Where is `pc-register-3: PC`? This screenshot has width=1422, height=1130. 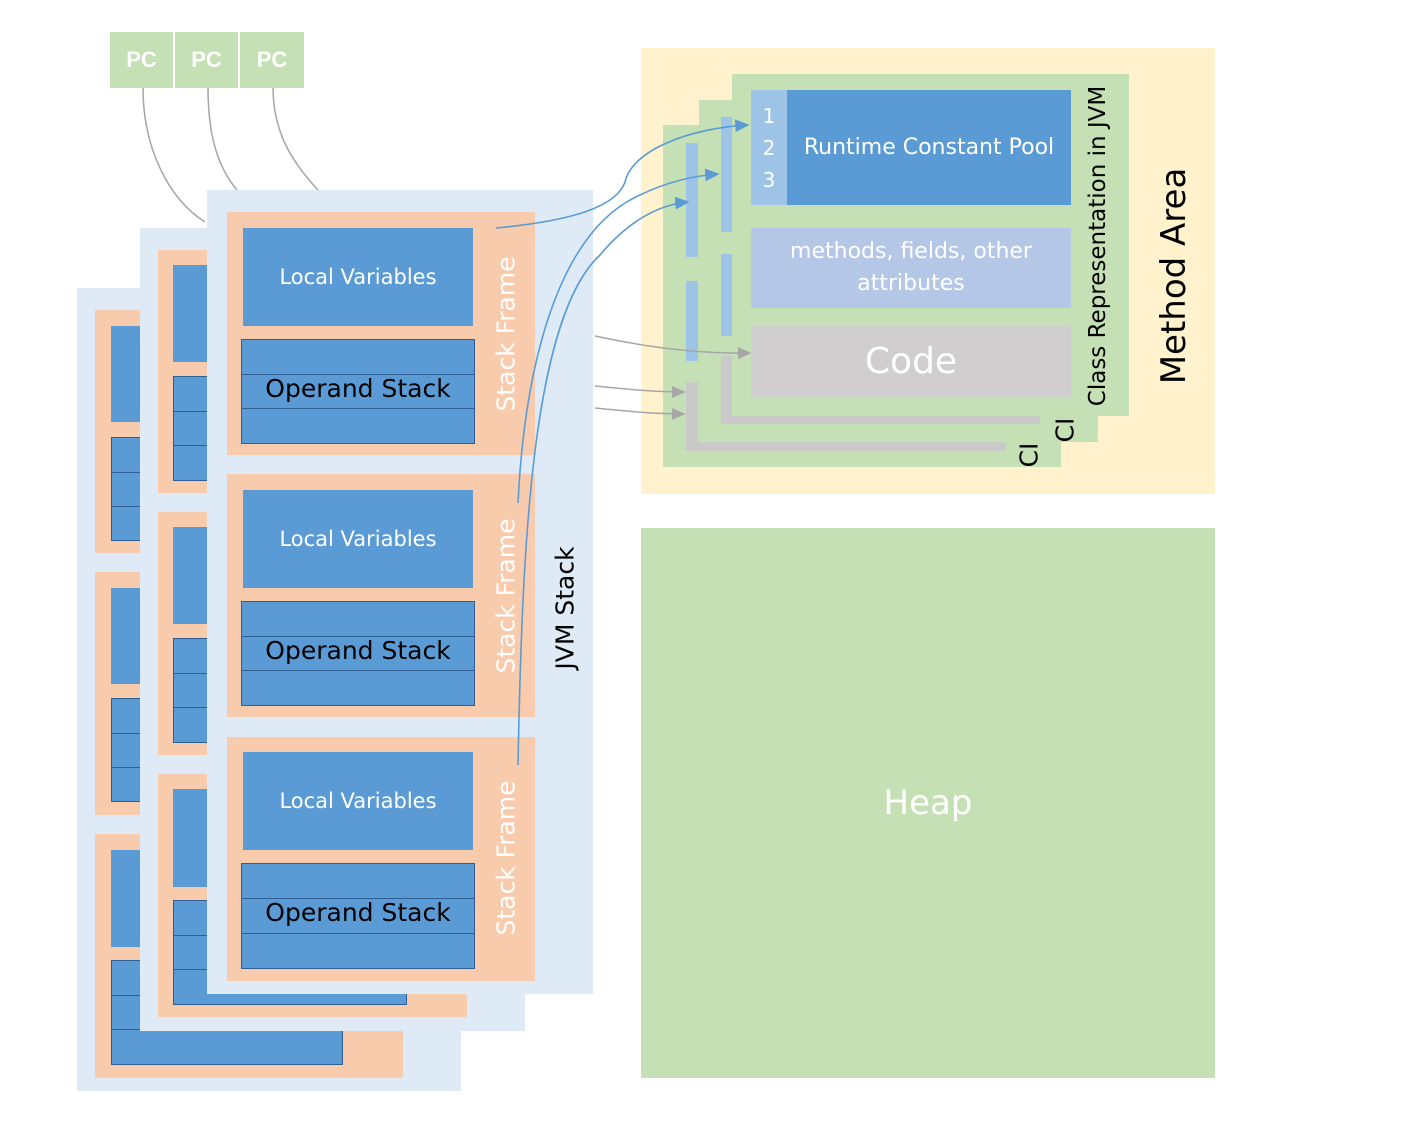
pc-register-3: PC is located at coordinates (272, 60).